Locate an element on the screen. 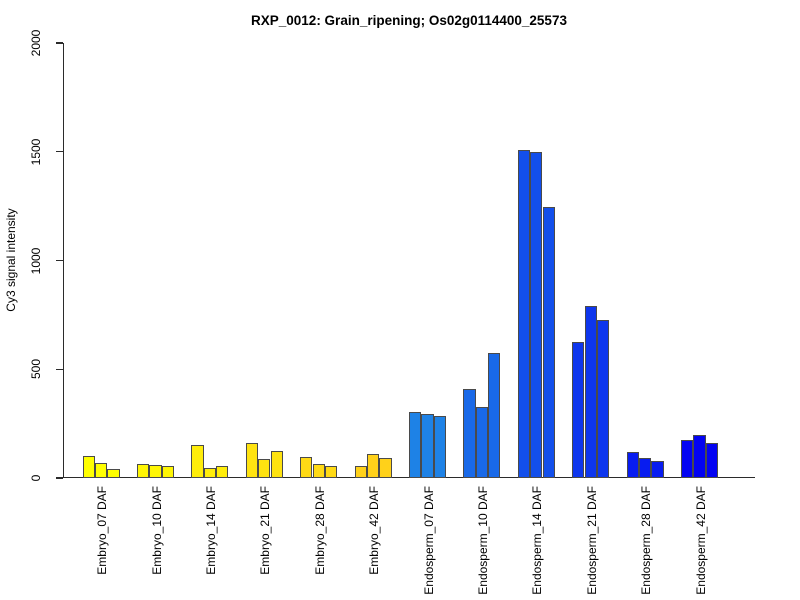  bar-Endosperm_28-DAF-rep3 is located at coordinates (657, 469).